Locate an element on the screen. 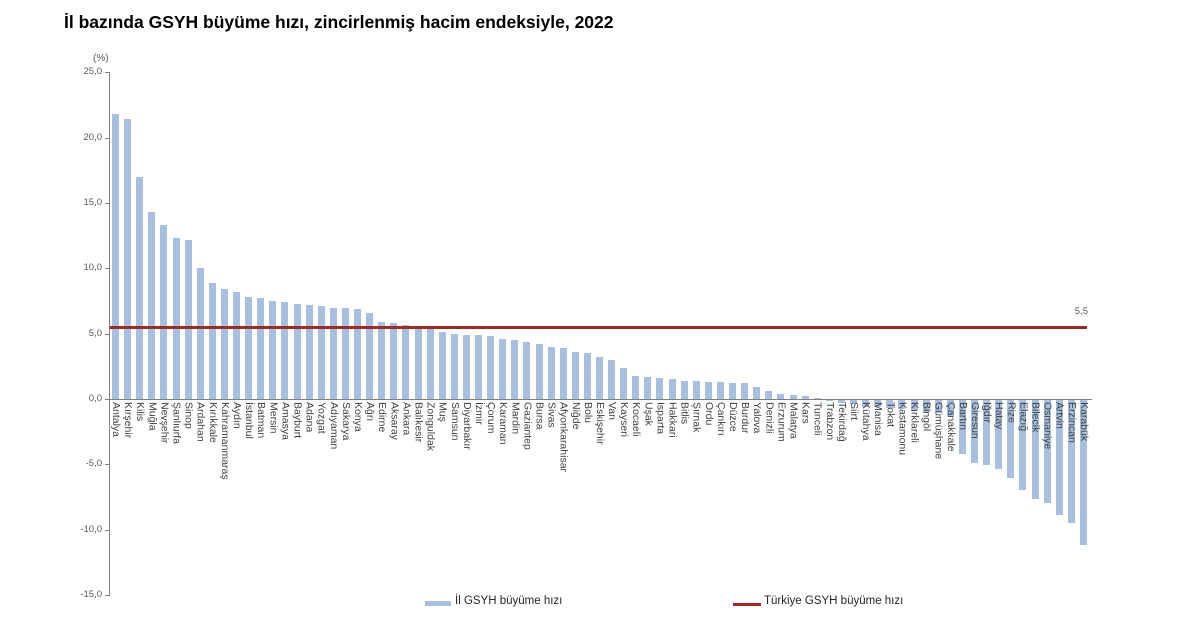 Image resolution: width=1200 pixels, height=633 pixels. x-axis-label: Antalya is located at coordinates (116, 420).